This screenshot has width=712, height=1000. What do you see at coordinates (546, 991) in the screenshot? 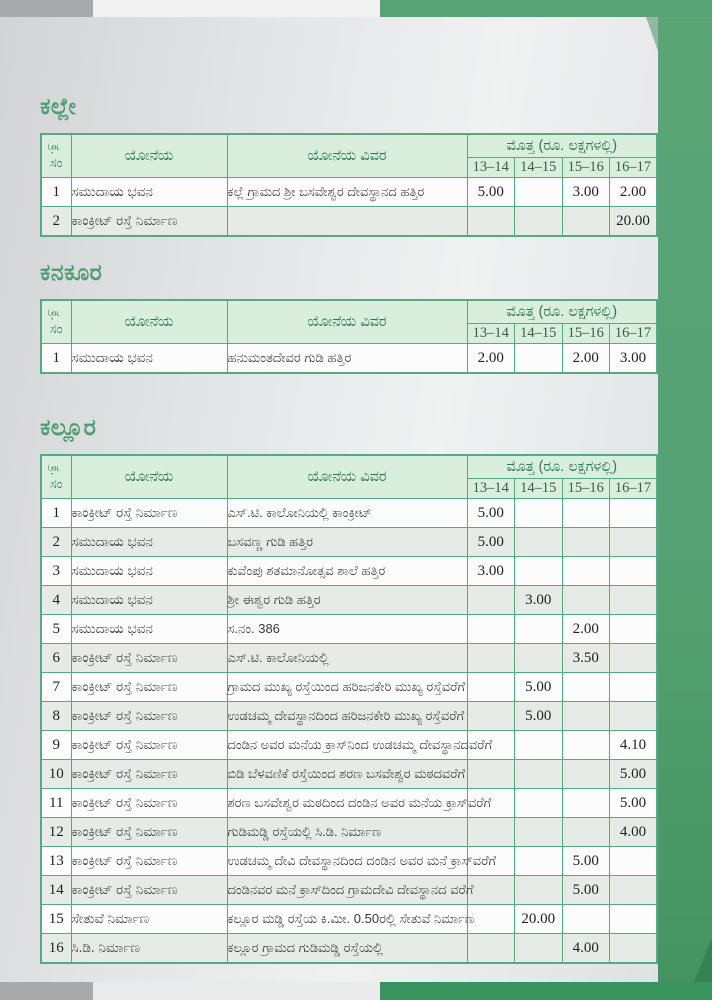
I see `bottom-green-strip` at bounding box center [546, 991].